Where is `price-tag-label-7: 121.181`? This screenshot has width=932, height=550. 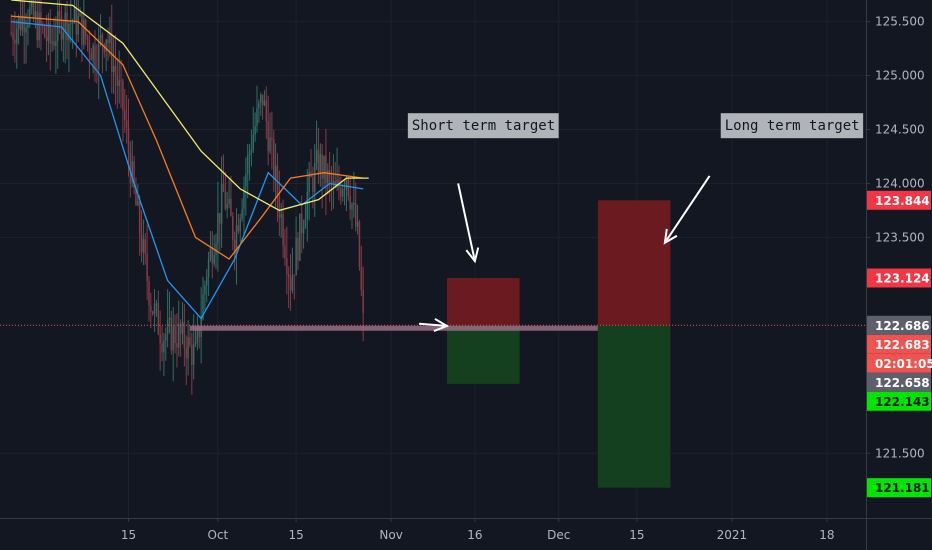 price-tag-label-7: 121.181 is located at coordinates (902, 488).